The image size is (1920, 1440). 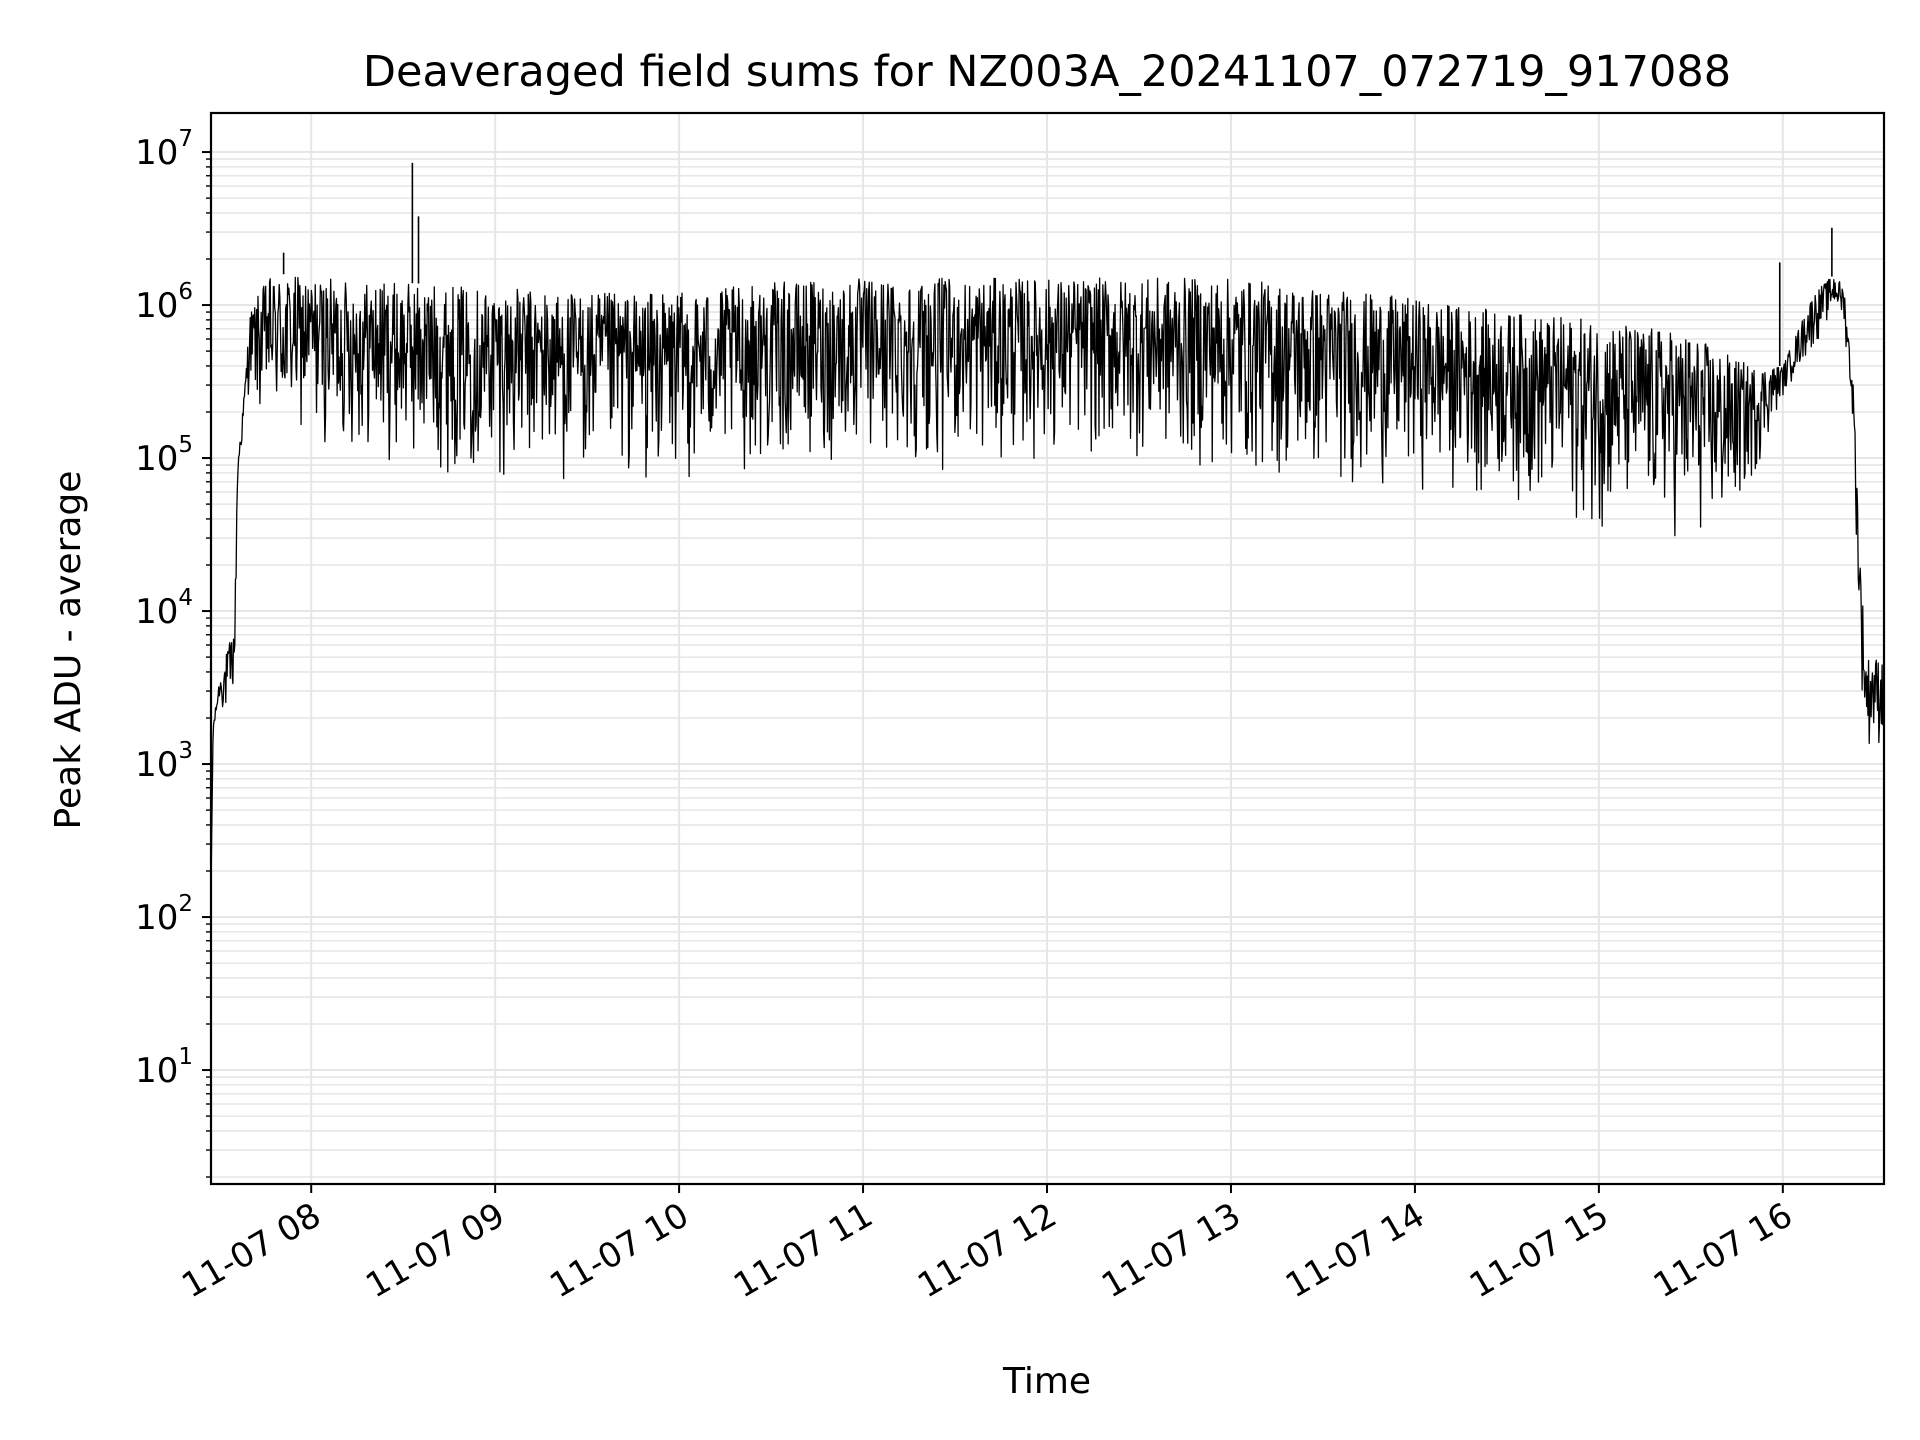 What do you see at coordinates (164, 761) in the screenshot?
I see `y-tick-label: 10³` at bounding box center [164, 761].